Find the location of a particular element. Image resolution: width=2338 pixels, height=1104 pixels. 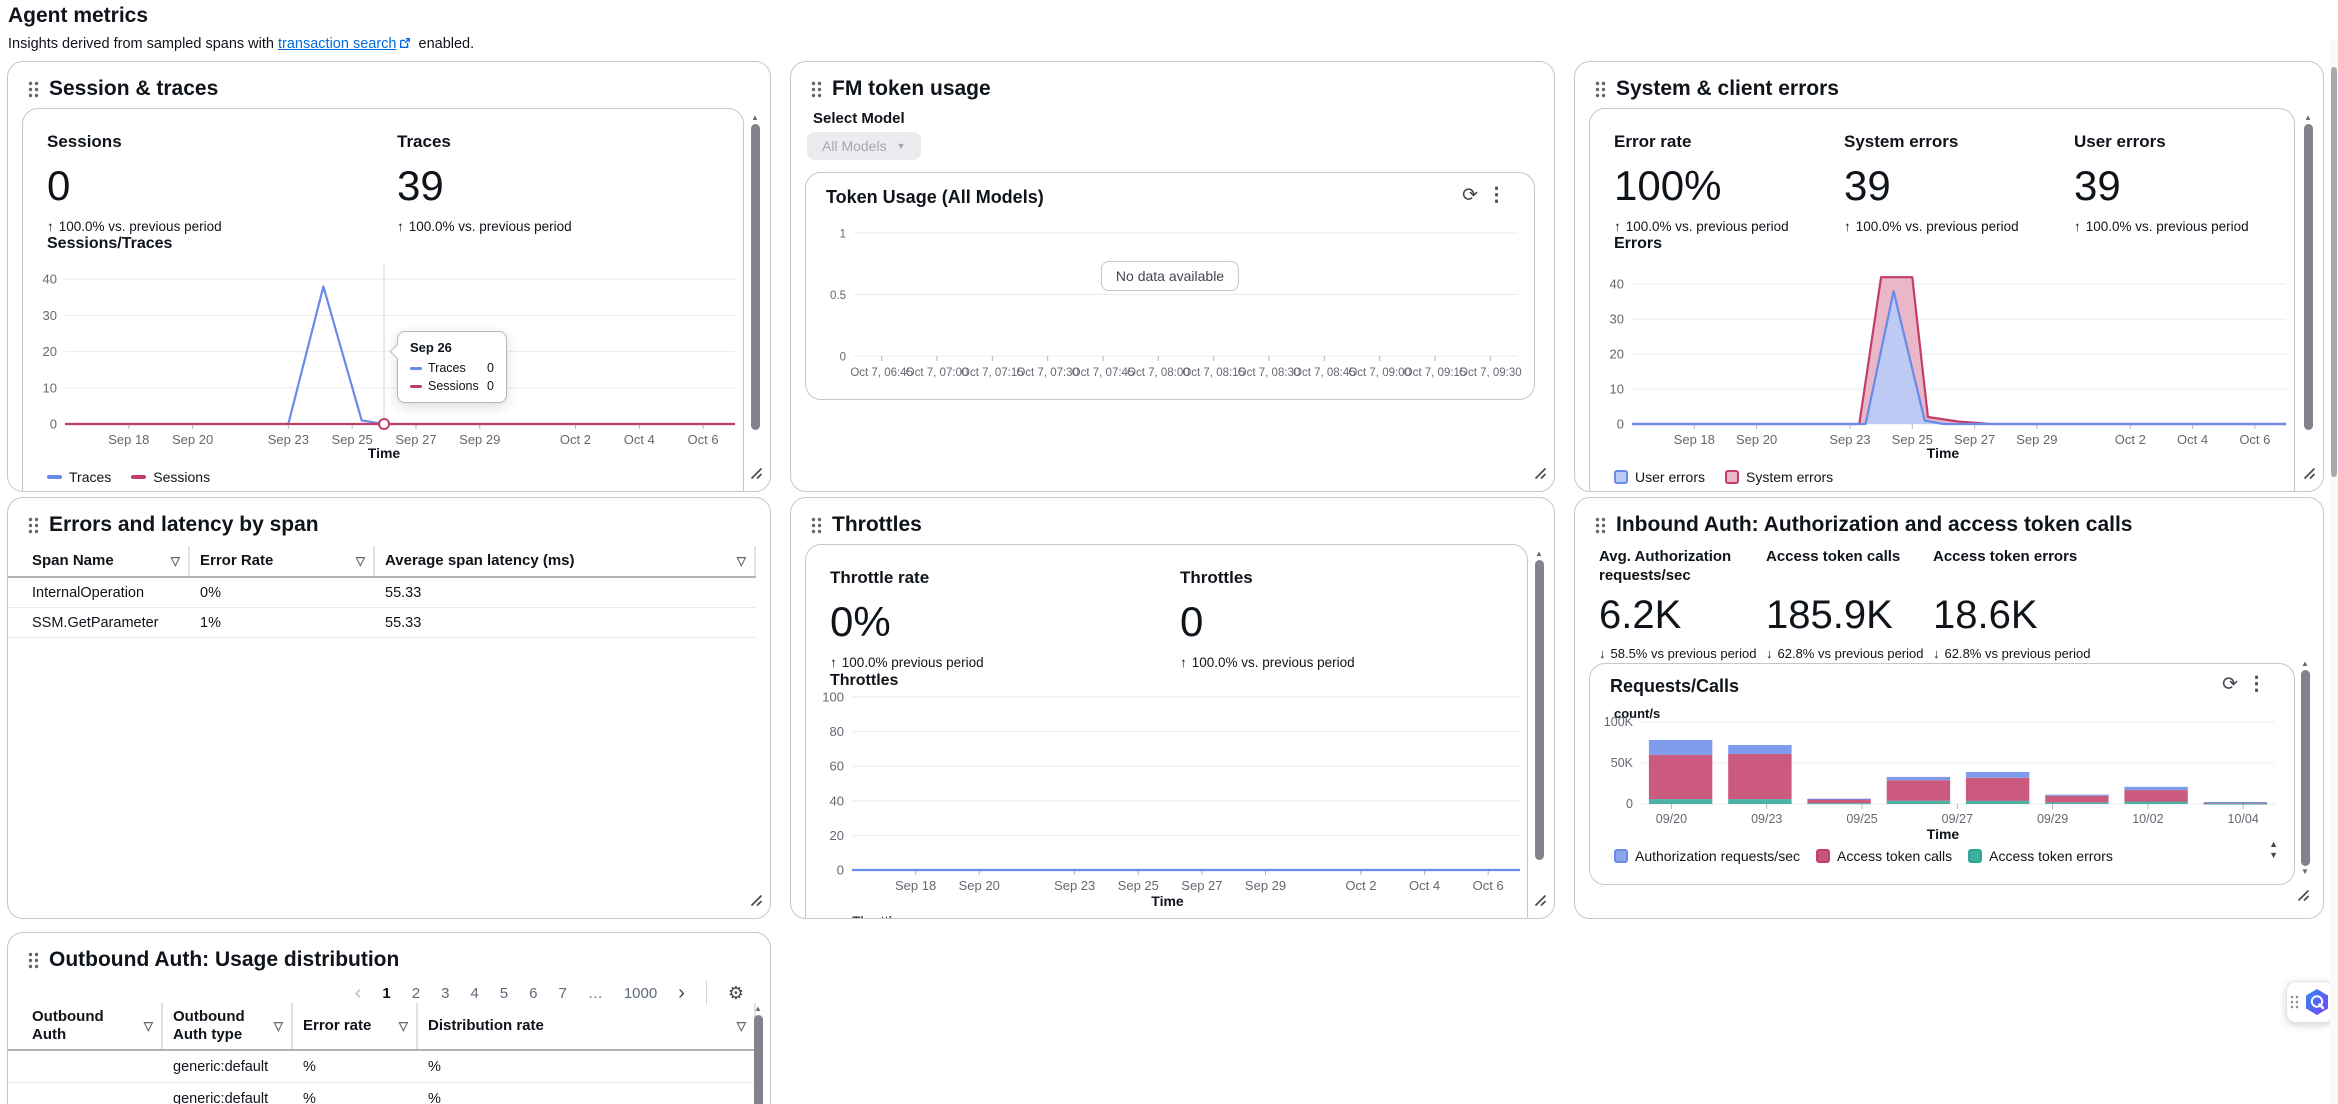

table-cell: % is located at coordinates (309, 1097).